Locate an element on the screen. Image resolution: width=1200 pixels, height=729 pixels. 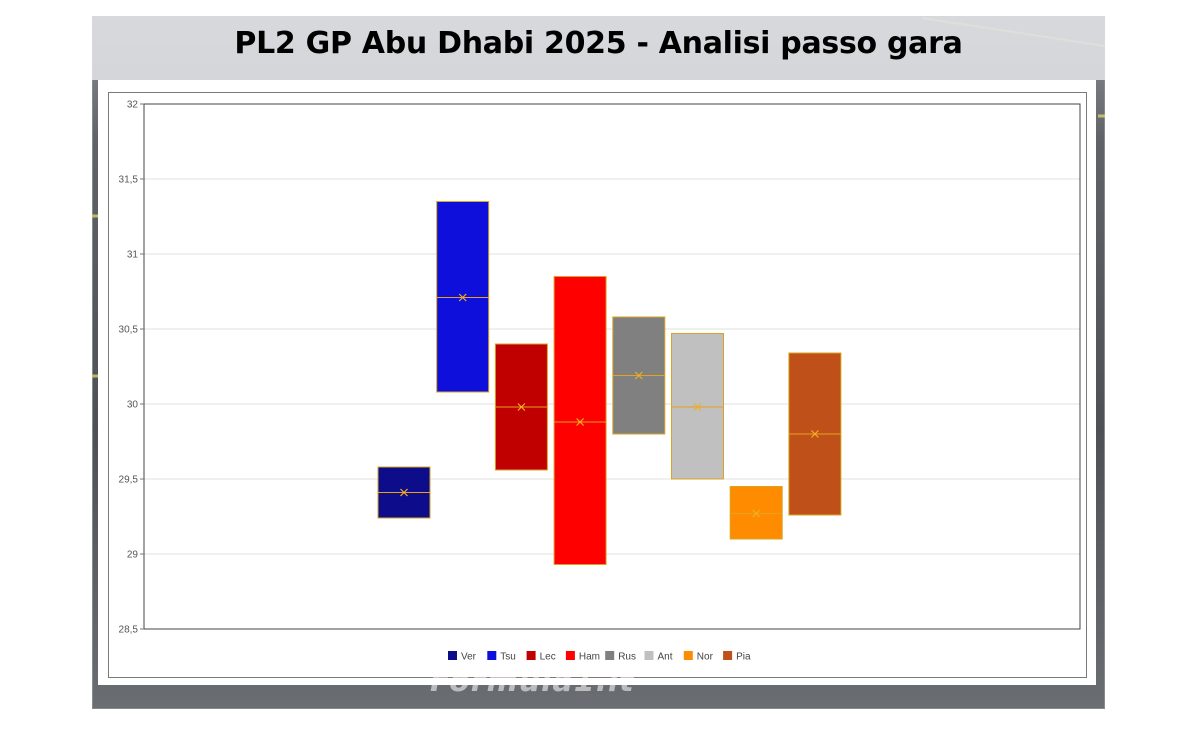
title-band is located at coordinates (598, 48).